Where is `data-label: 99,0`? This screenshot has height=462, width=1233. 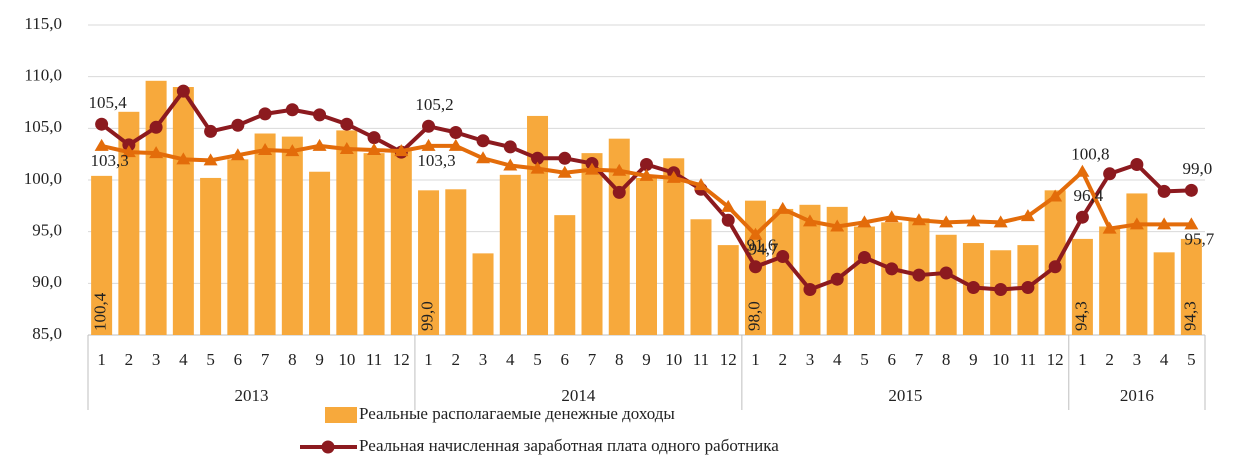
data-label: 99,0 is located at coordinates (1198, 168).